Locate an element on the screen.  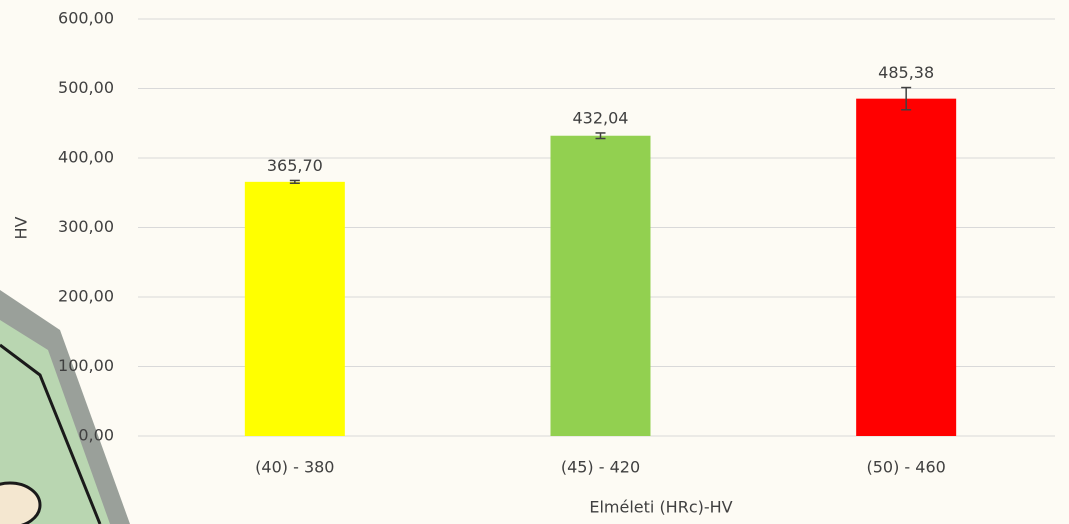
y-tick-label: 500,00 is located at coordinates (86, 87).